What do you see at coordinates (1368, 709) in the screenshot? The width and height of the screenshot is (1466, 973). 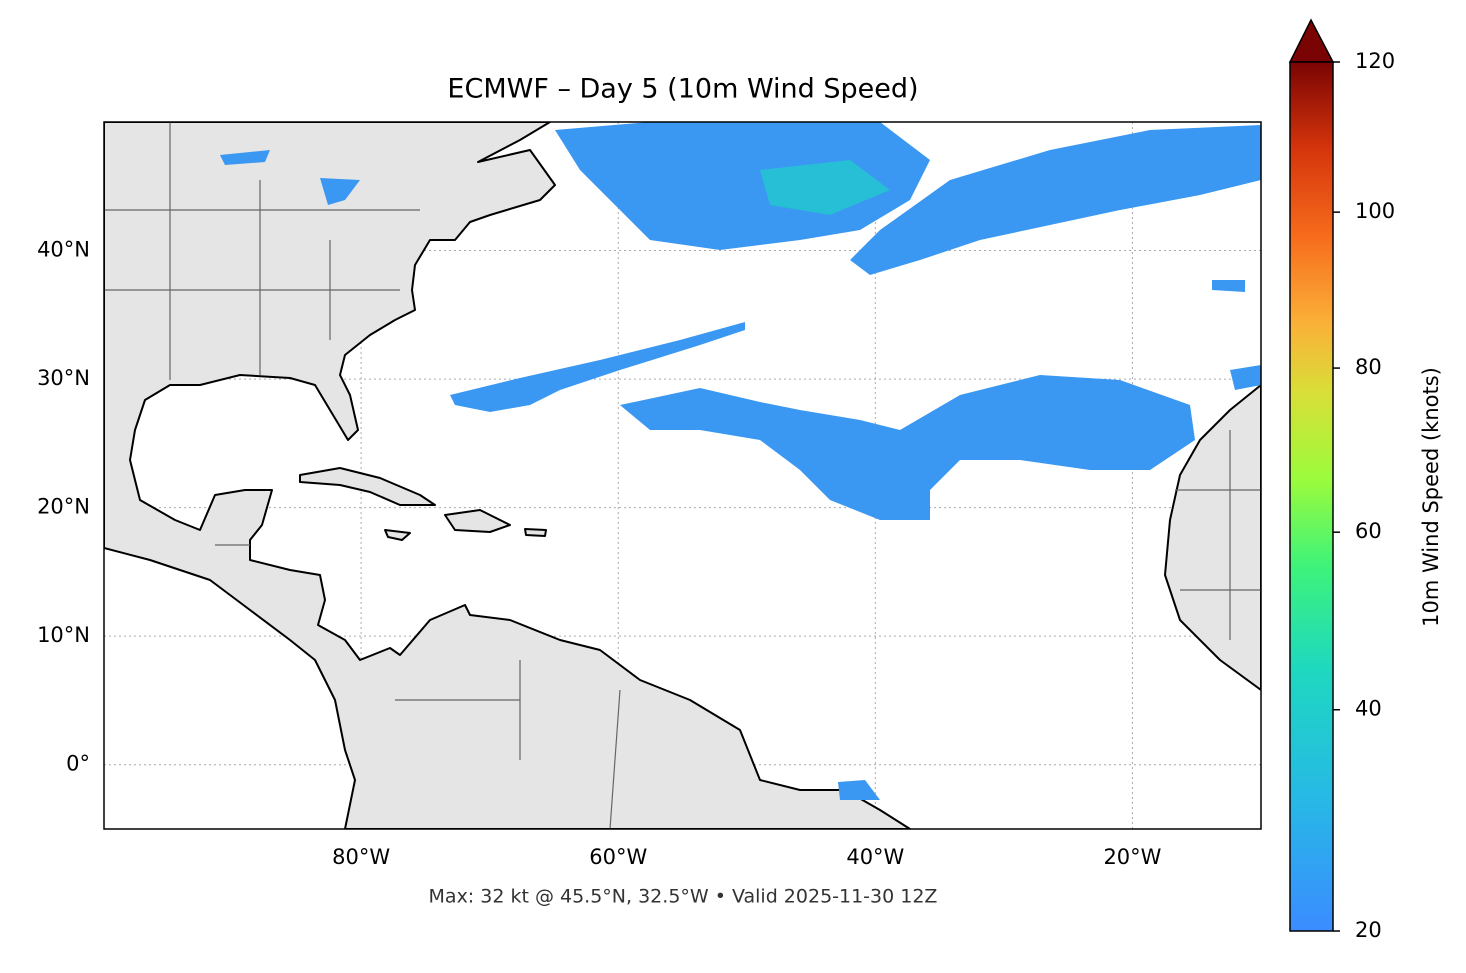 I see `colorbar-tick-label: 40` at bounding box center [1368, 709].